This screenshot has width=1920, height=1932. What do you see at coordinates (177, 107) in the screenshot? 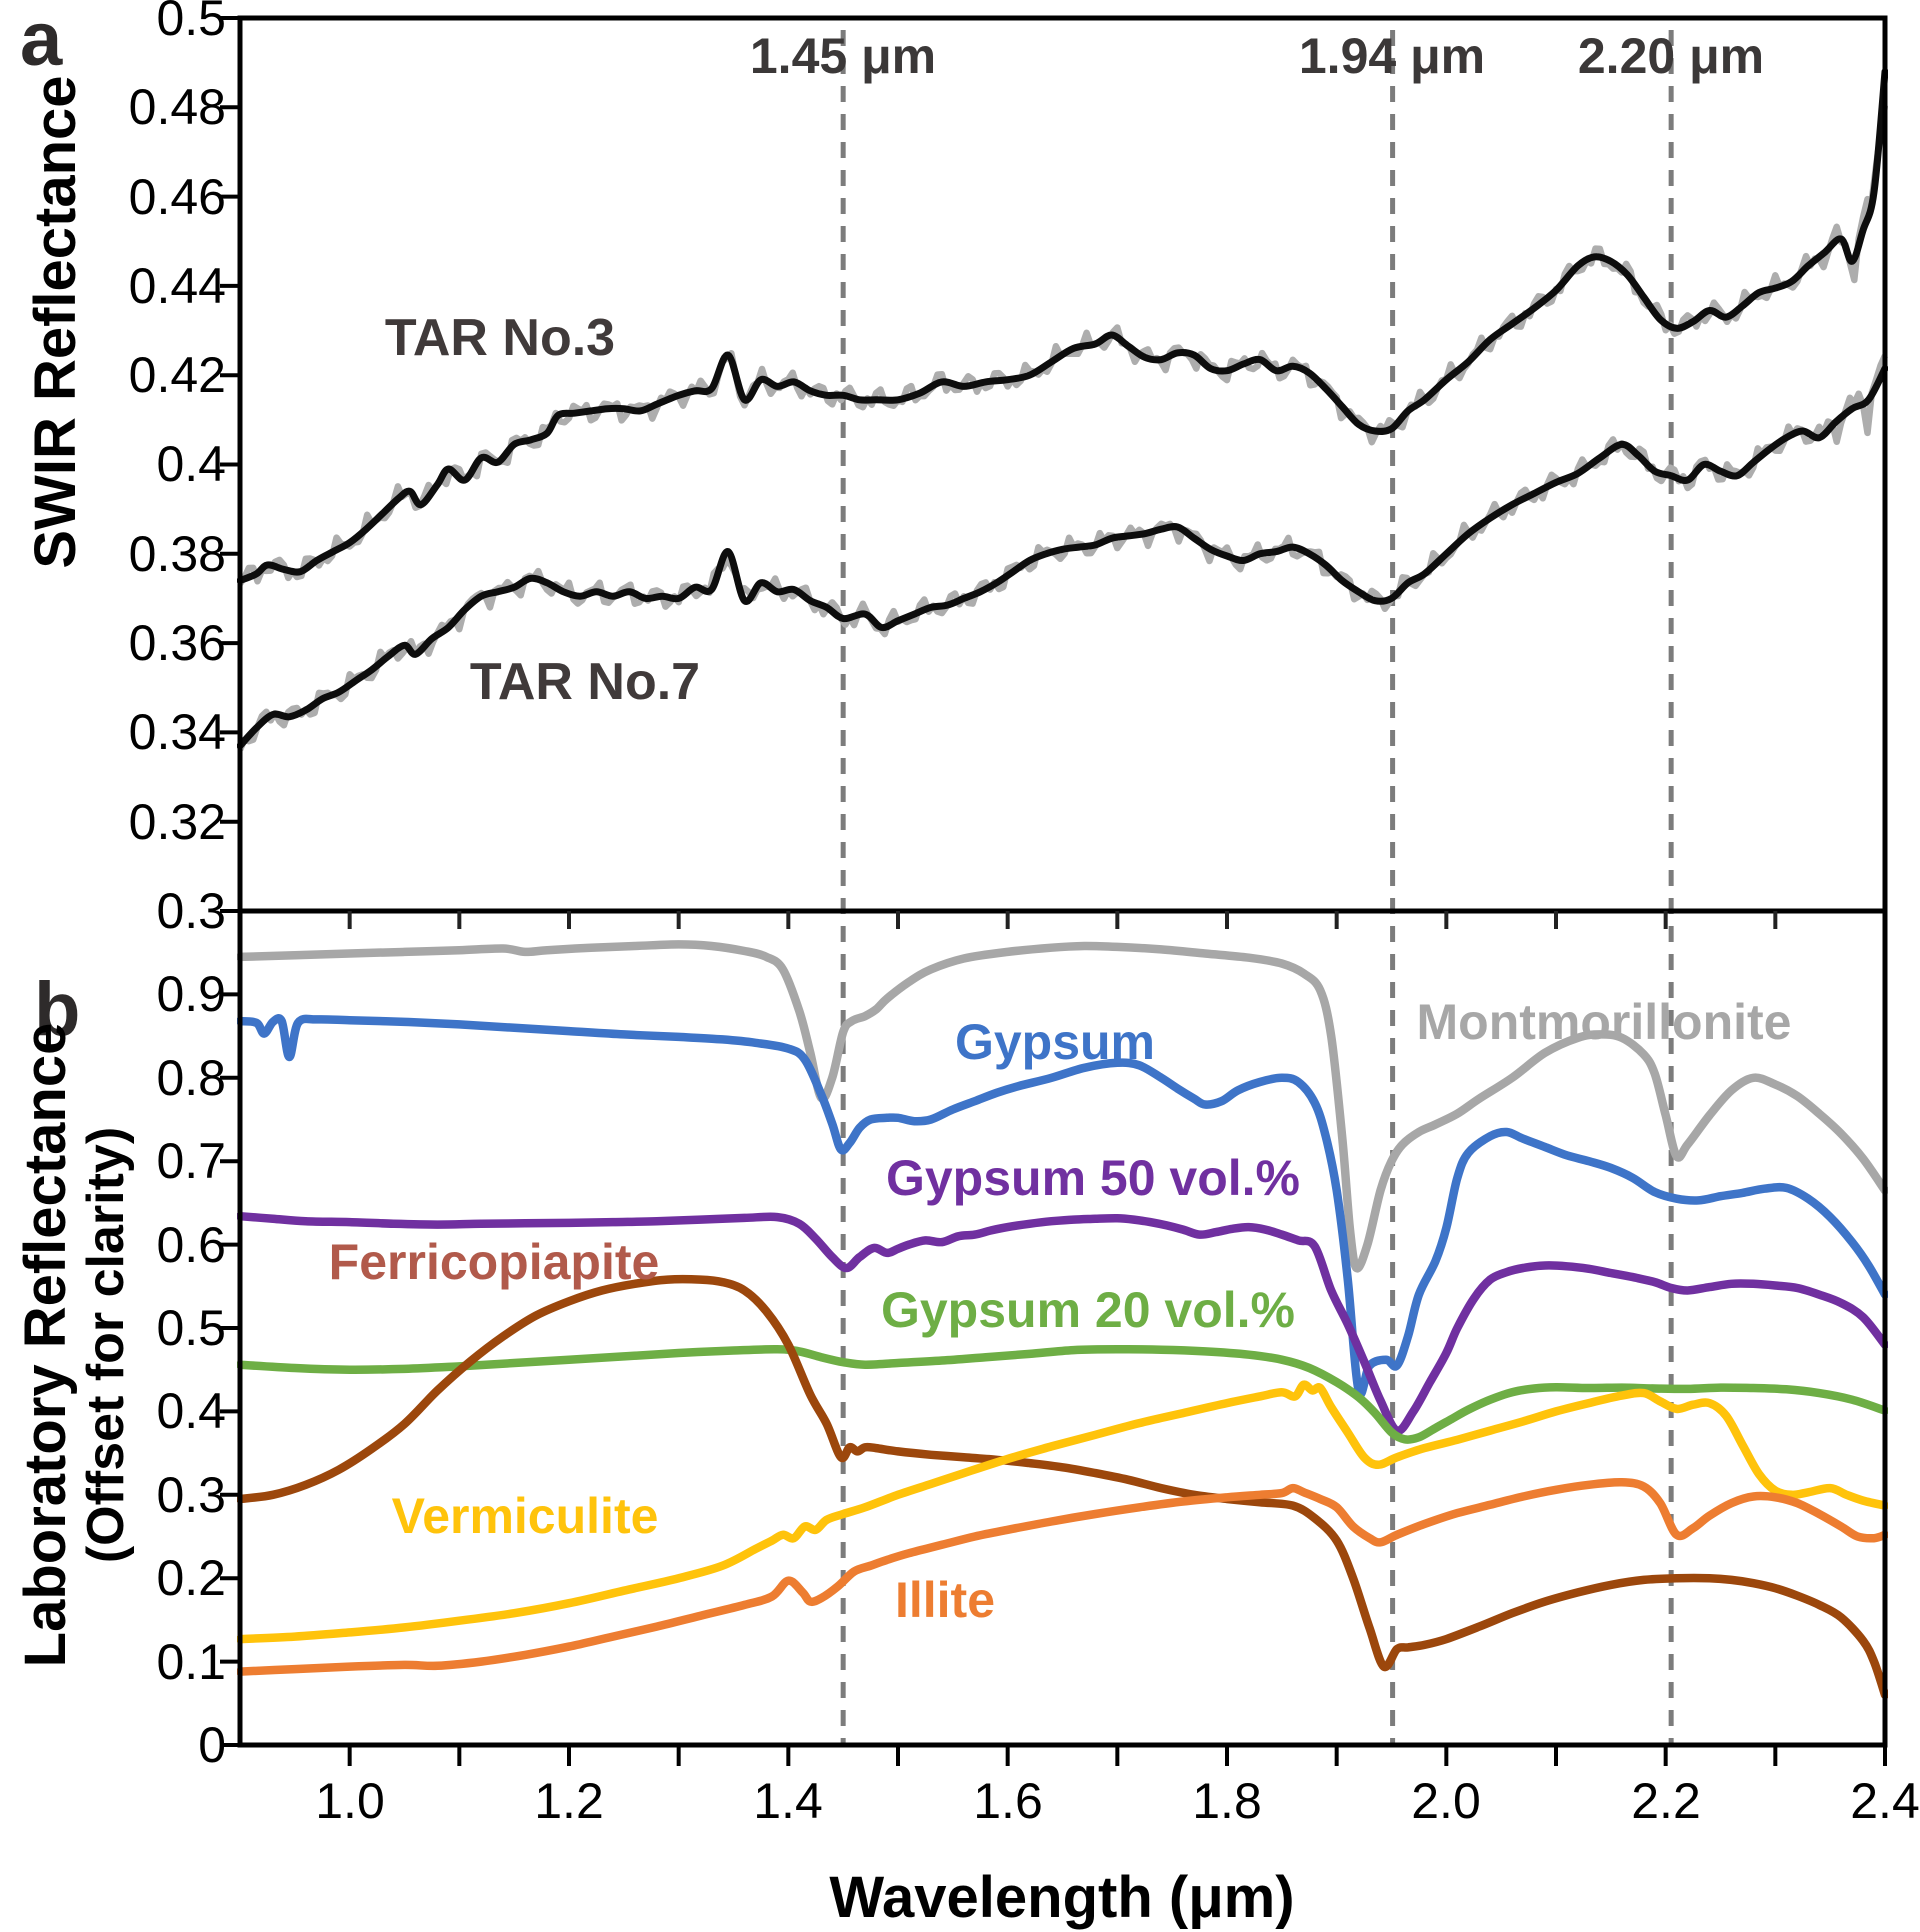
I see `panel-a-y-tick-label: 0.48` at bounding box center [177, 107].